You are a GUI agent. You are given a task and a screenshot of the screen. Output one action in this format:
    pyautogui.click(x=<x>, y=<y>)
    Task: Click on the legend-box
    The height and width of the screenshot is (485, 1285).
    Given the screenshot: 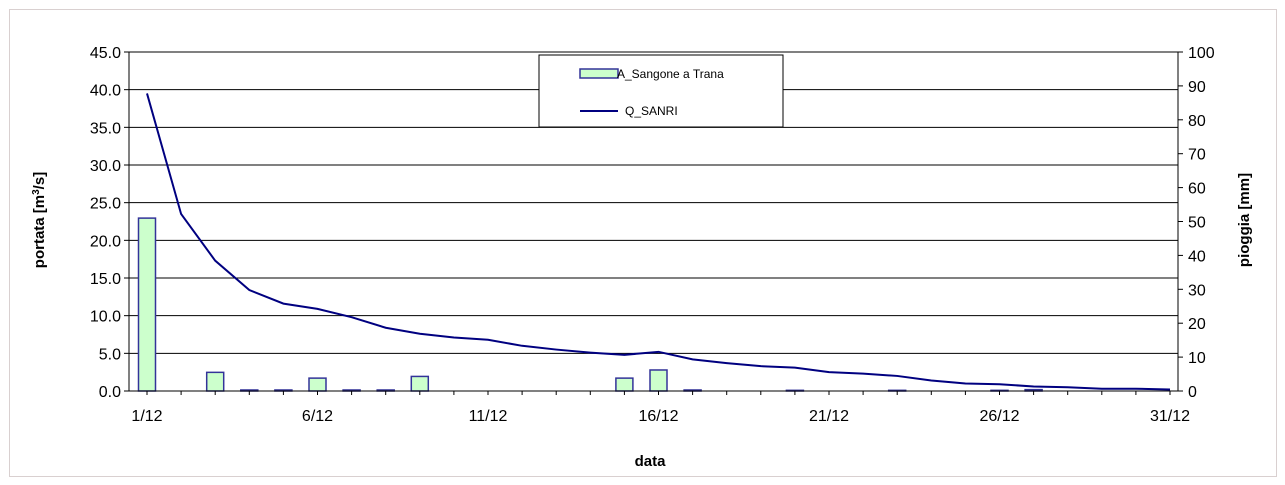 What is the action you would take?
    pyautogui.click(x=661, y=91)
    